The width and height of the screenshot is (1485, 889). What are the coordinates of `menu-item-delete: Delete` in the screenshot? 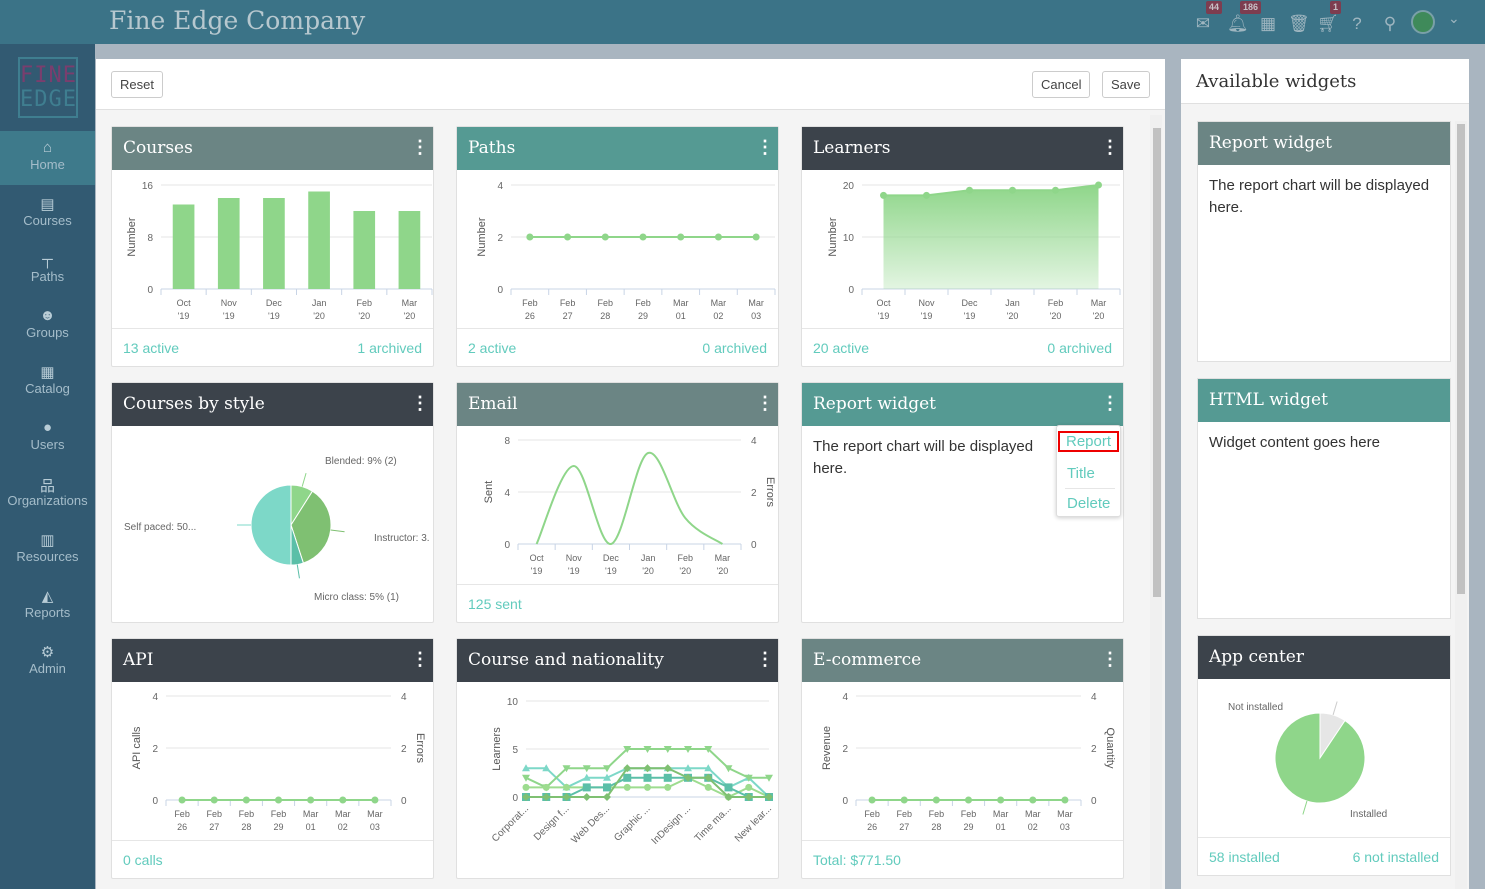 It's located at (1089, 503).